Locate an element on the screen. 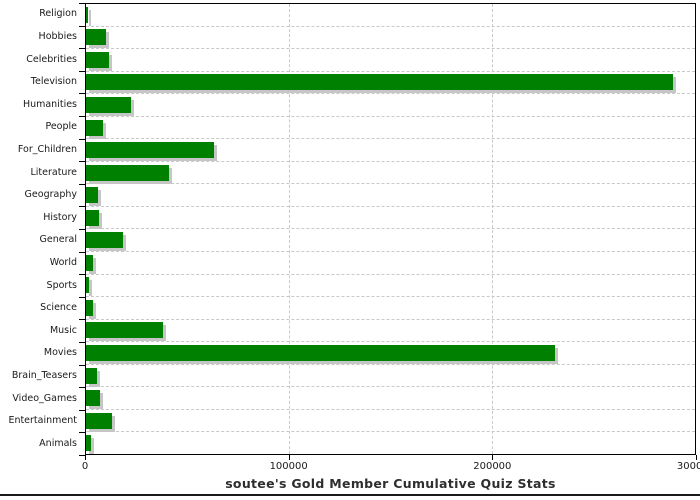 The width and height of the screenshot is (700, 500). bar-humanities is located at coordinates (109, 104).